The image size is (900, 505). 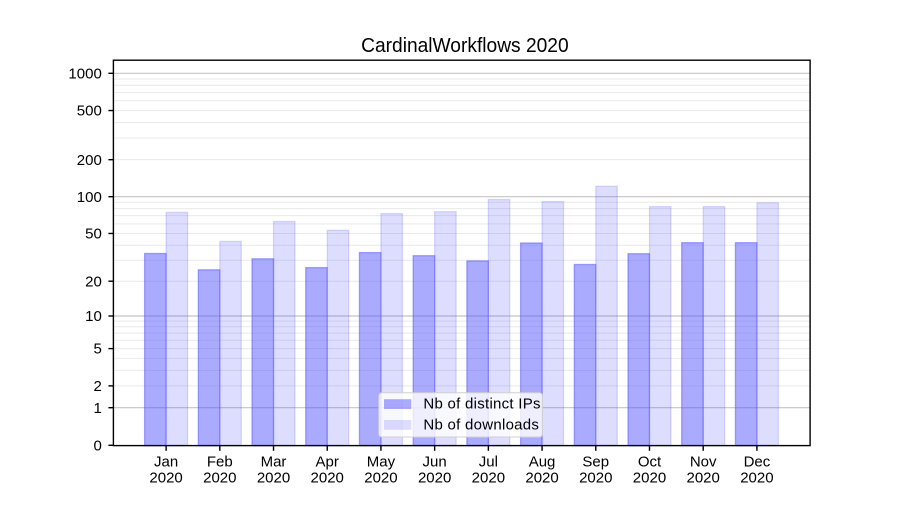 What do you see at coordinates (381, 462) in the screenshot?
I see `svg-text: May` at bounding box center [381, 462].